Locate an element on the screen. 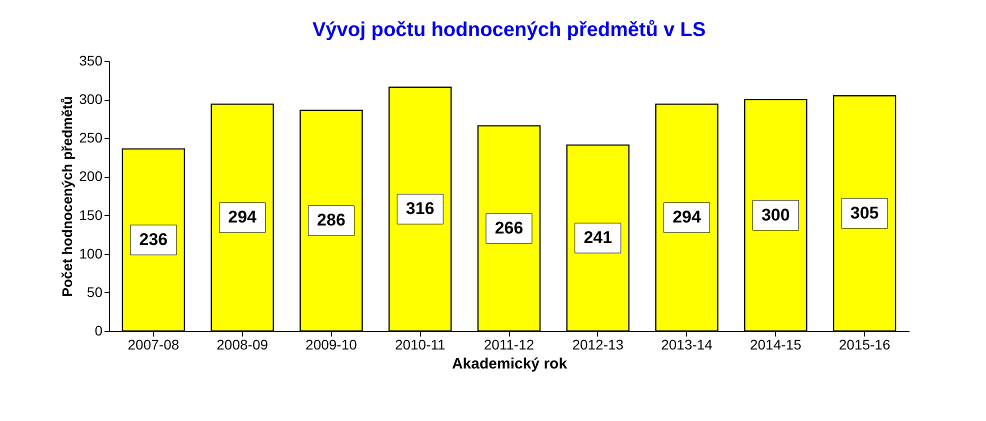  y-tick-label: 50 is located at coordinates (94, 292).